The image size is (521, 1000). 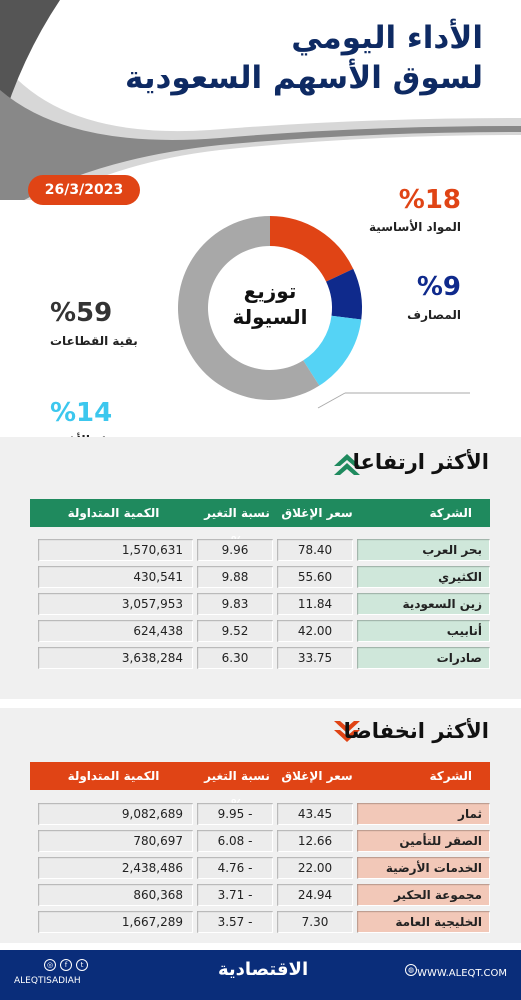 What do you see at coordinates (115, 814) in the screenshot?
I see `traded-quantity: 9,082,689` at bounding box center [115, 814].